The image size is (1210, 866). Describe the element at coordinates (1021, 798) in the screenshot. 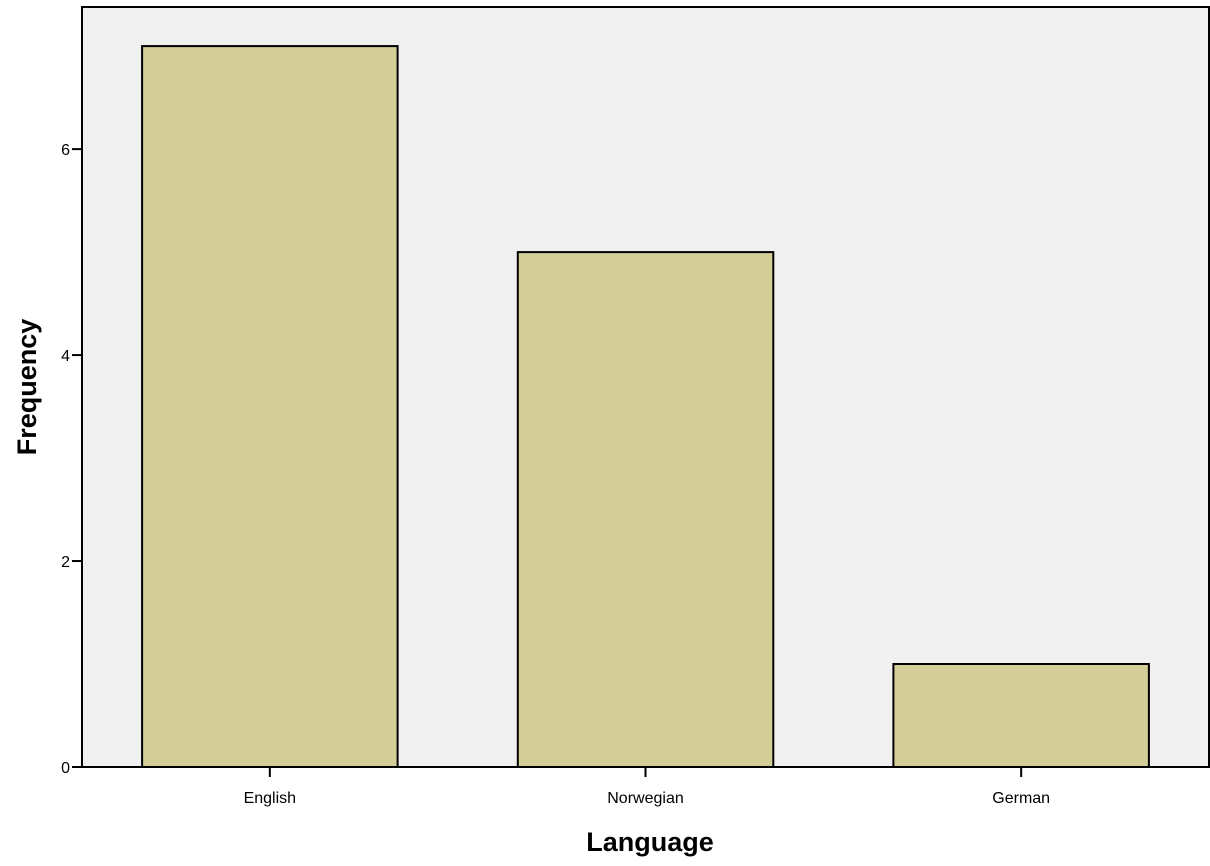

I see `x-tick-label: German` at that location.